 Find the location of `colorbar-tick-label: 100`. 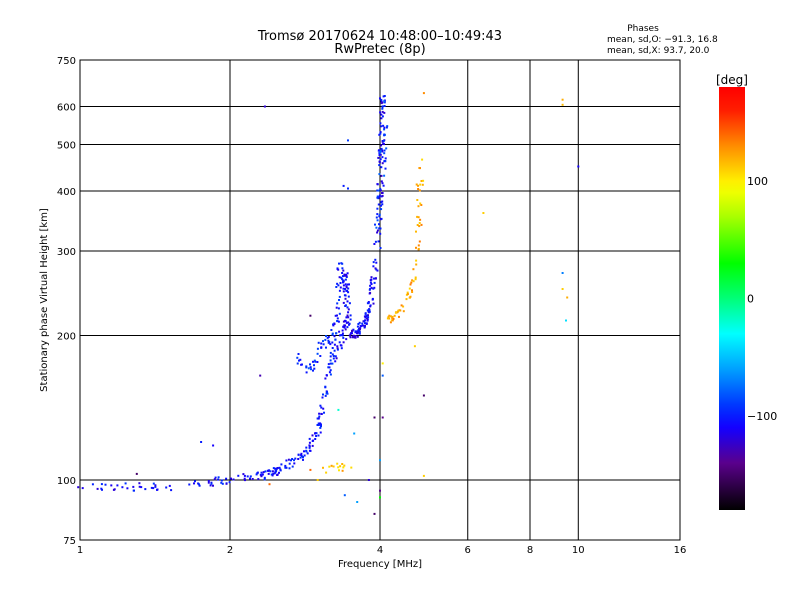

colorbar-tick-label: 100 is located at coordinates (757, 181).